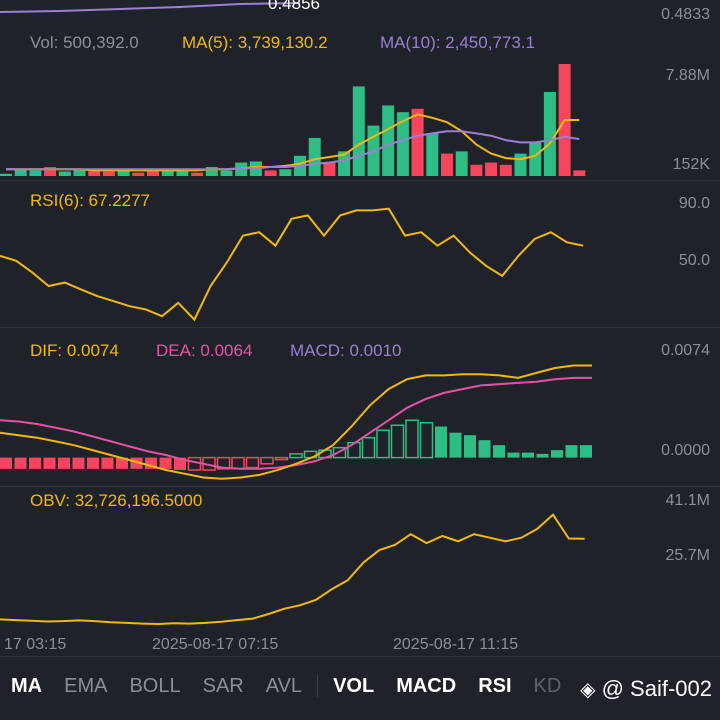 This screenshot has height=720, width=720. I want to click on macd-chart, so click(296, 422).